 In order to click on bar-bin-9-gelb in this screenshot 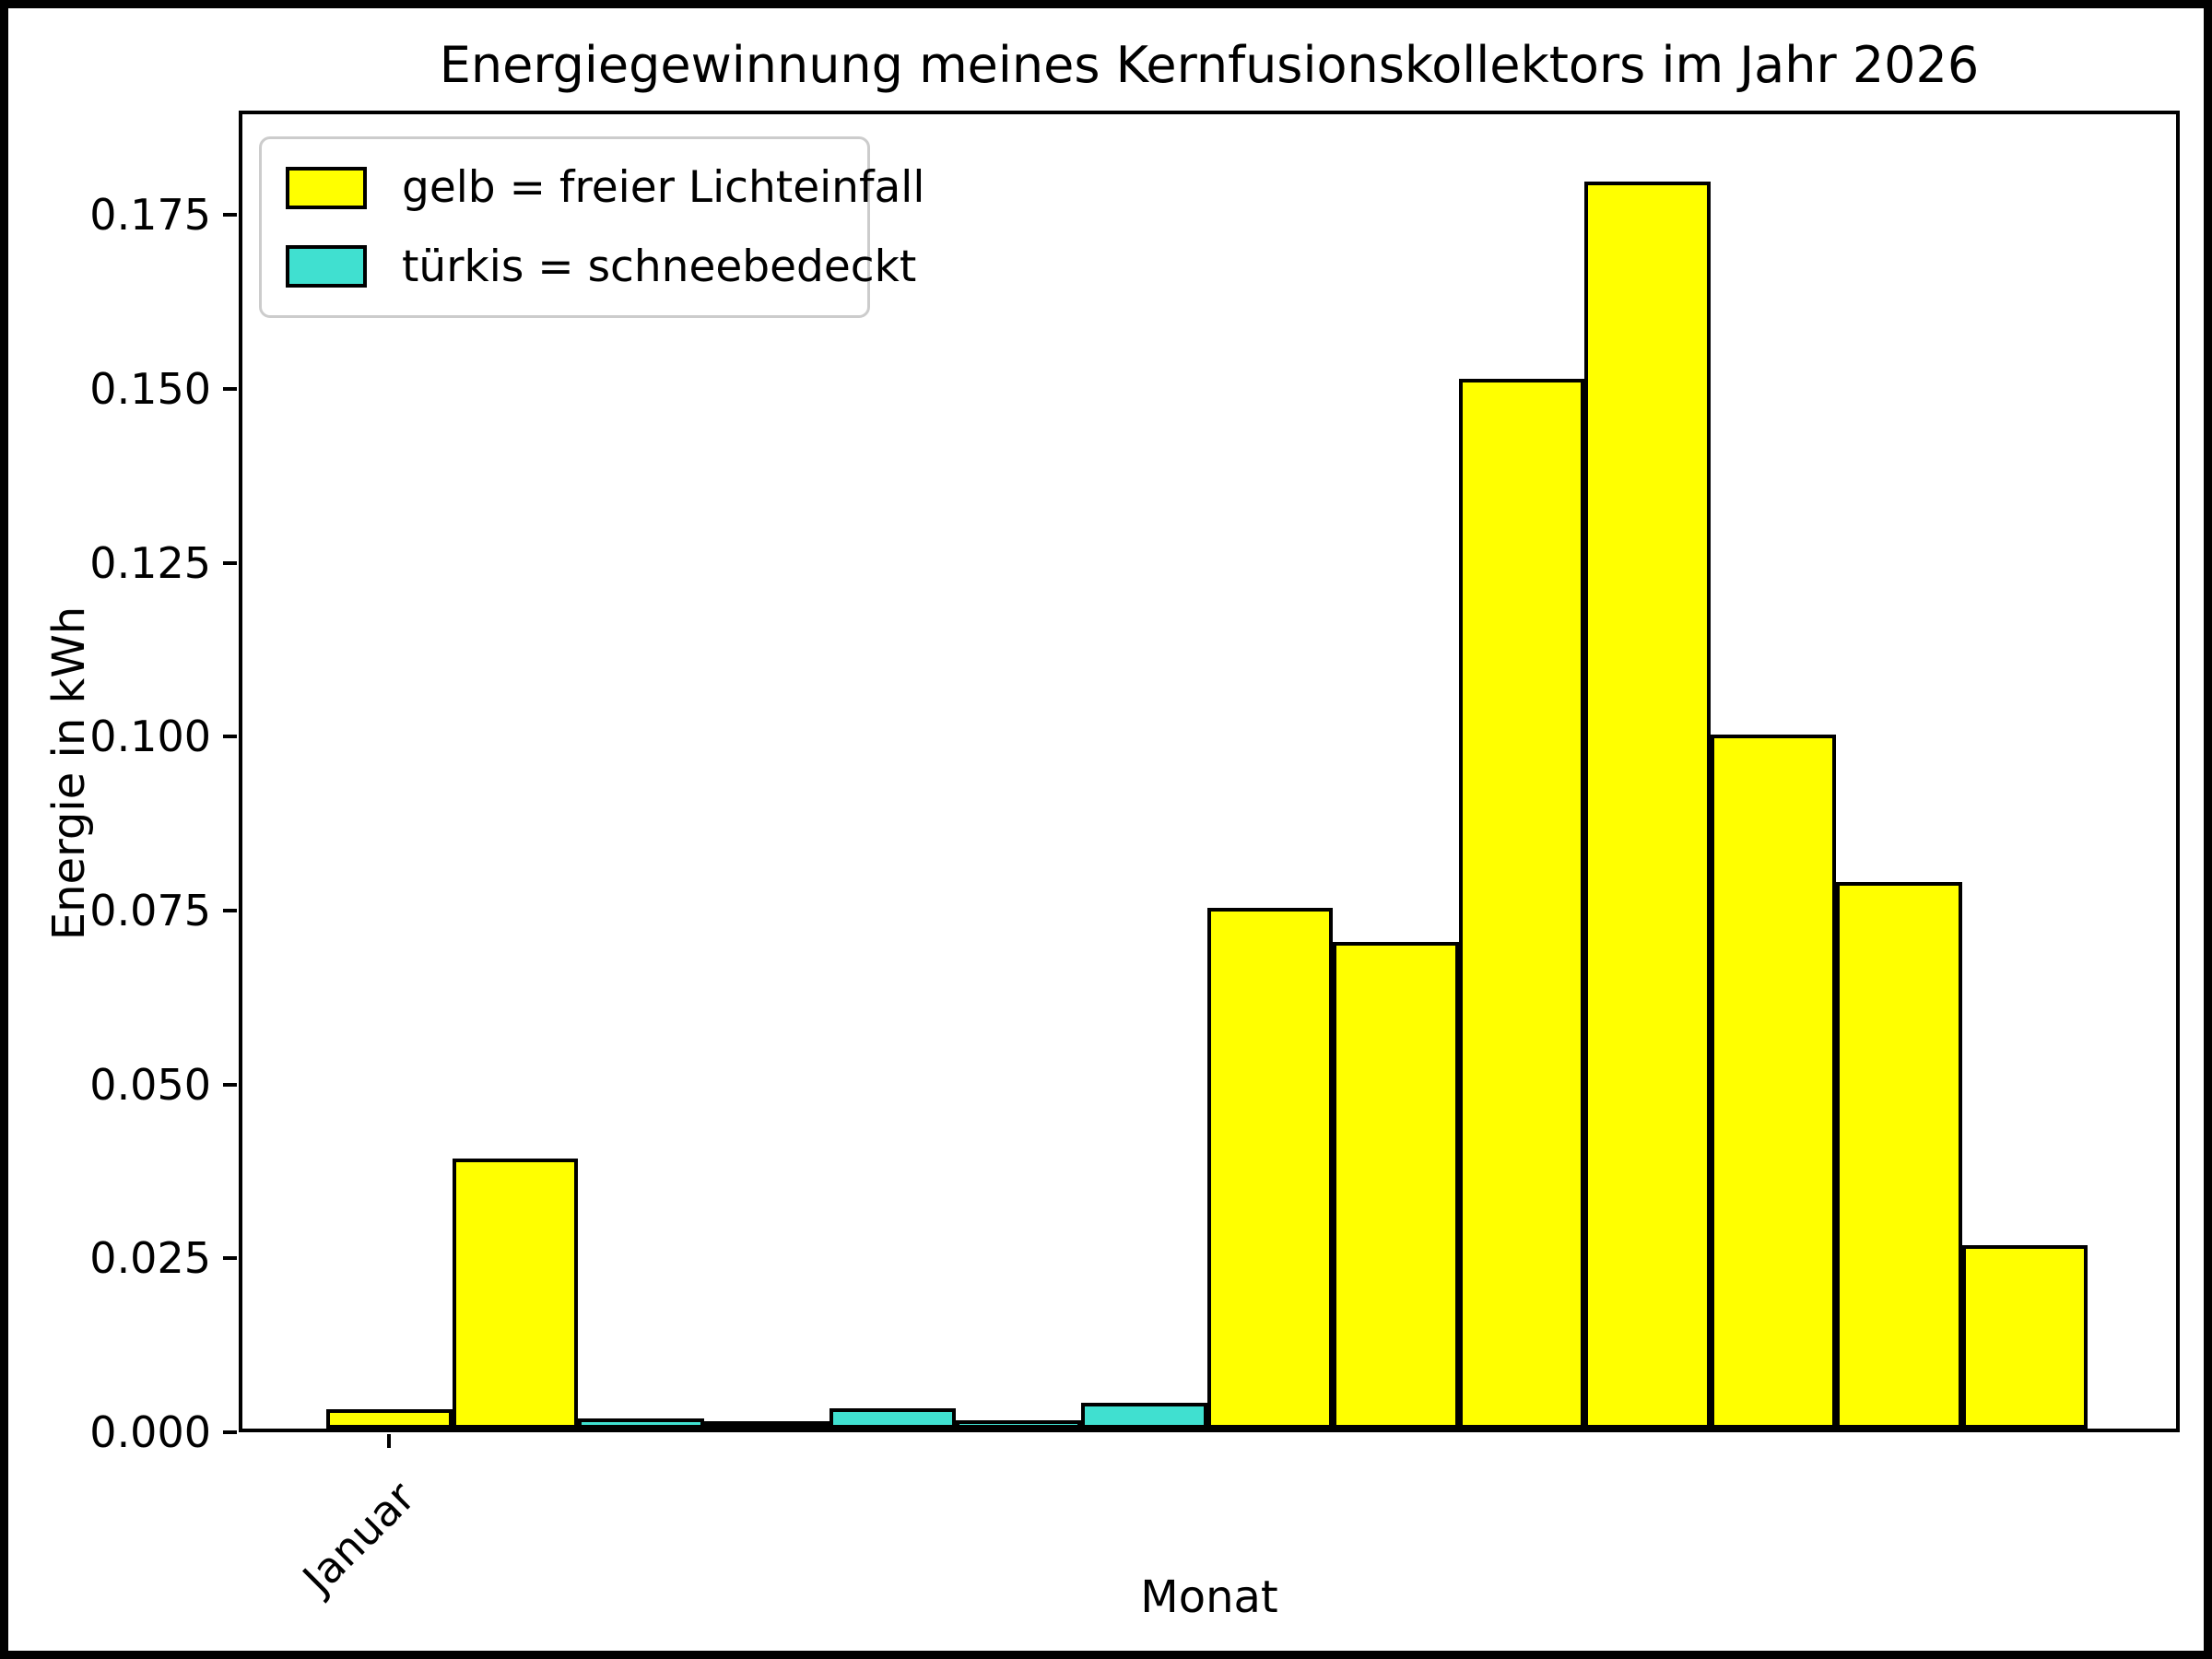, I will do `click(1396, 1185)`.